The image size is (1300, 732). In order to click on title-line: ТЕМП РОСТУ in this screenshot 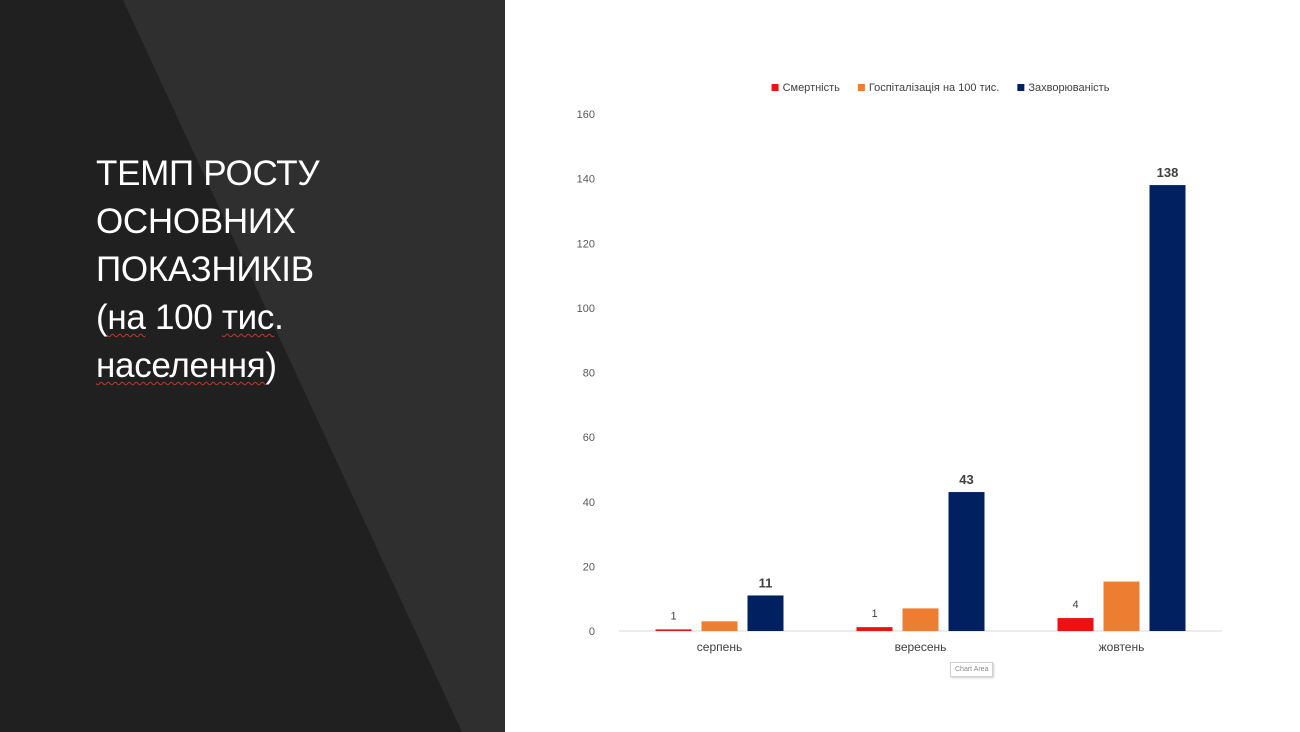, I will do `click(276, 174)`.